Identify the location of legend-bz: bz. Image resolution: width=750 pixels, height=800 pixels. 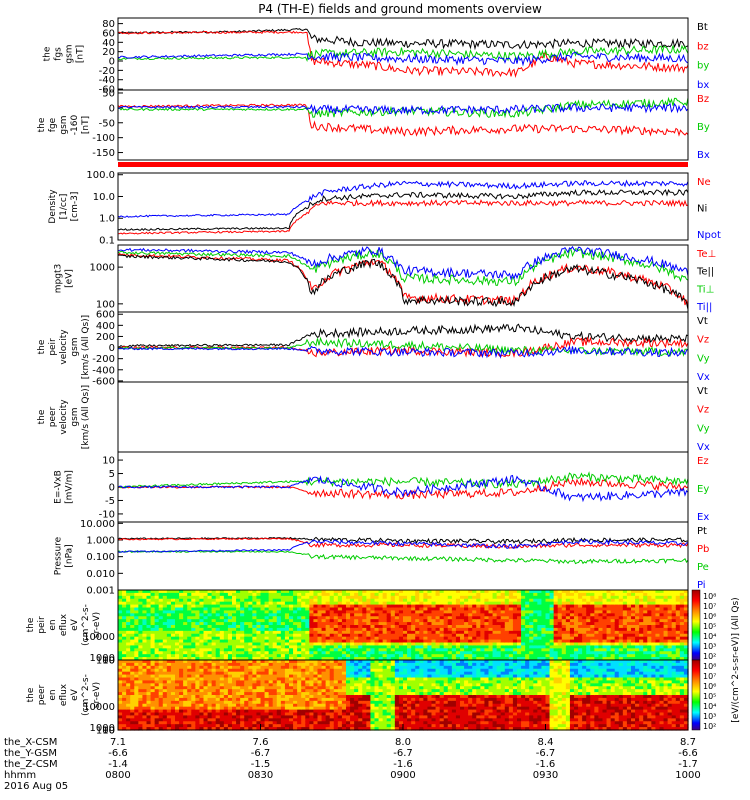
(703, 46).